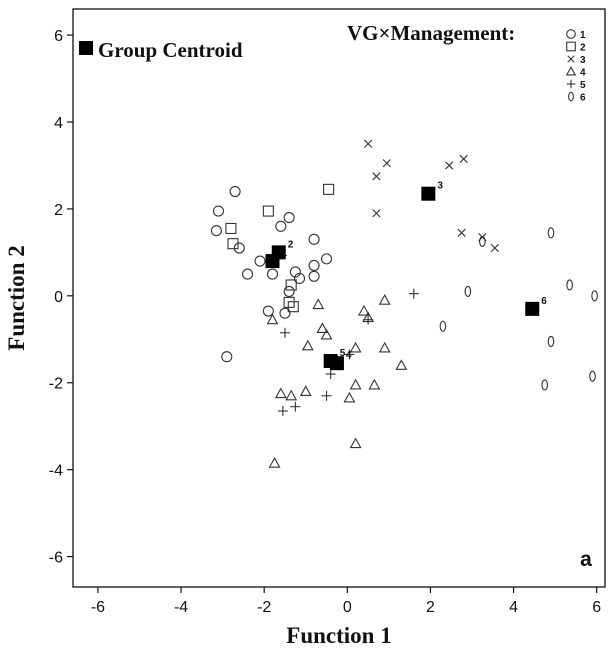 The height and width of the screenshot is (652, 615). What do you see at coordinates (98, 607) in the screenshot?
I see `x-tick-label: -6` at bounding box center [98, 607].